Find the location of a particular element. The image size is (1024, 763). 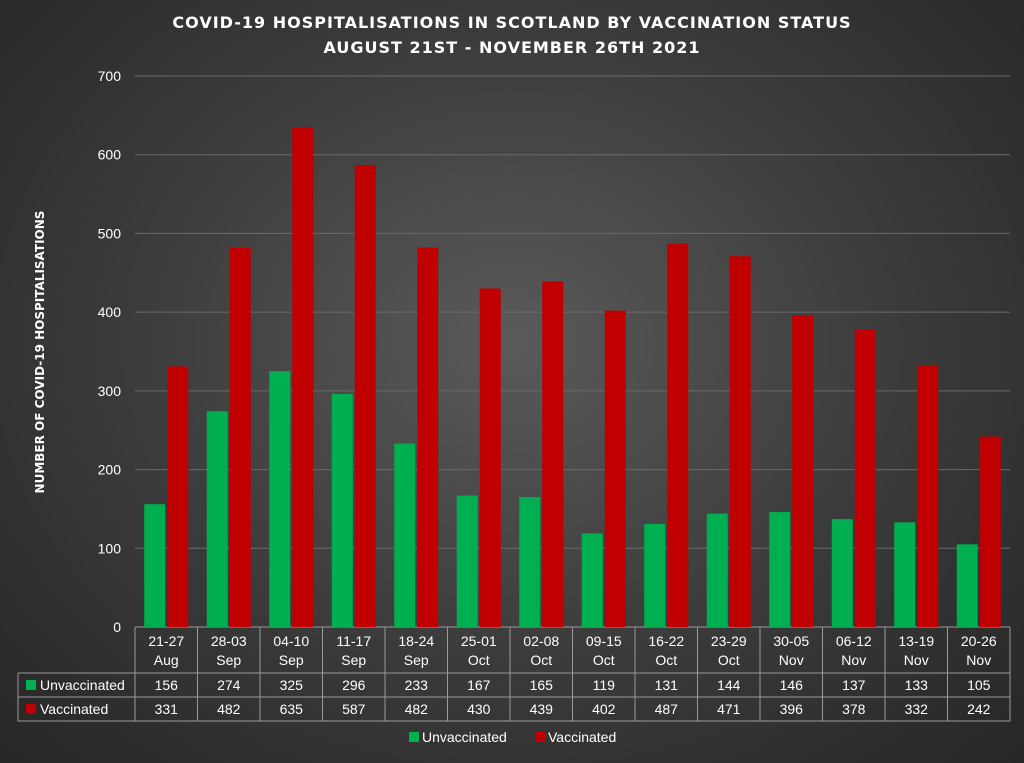

y-tick-label: 300 is located at coordinates (110, 391).